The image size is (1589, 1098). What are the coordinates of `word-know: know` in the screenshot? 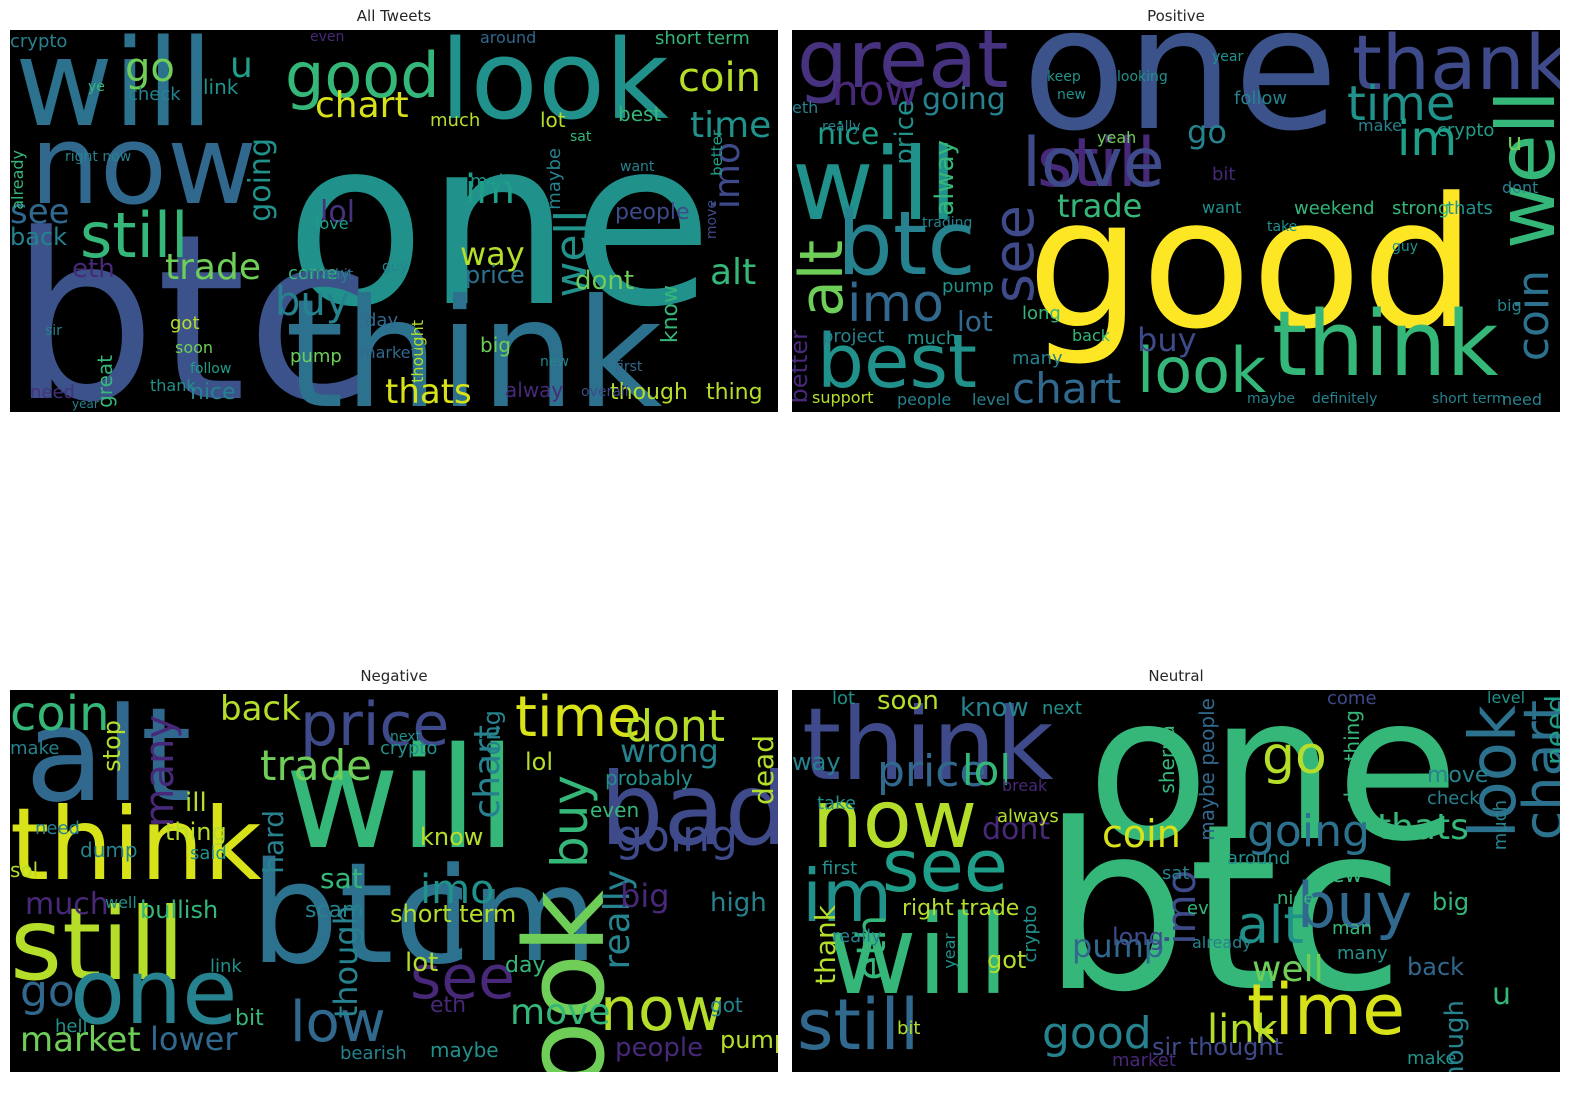 It's located at (452, 837).